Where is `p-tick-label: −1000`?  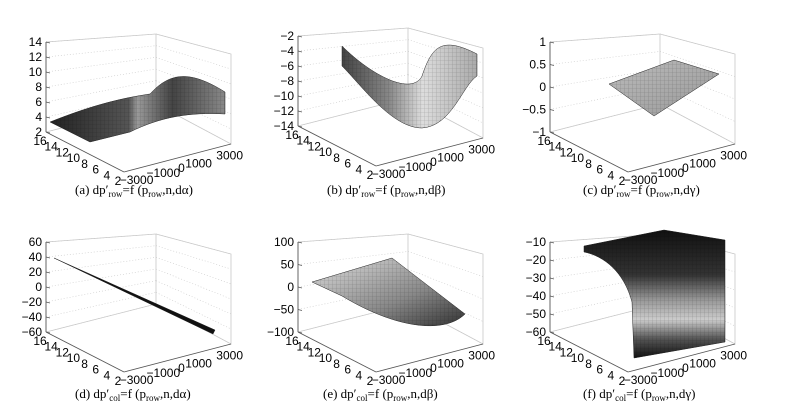 p-tick-label: −1000 is located at coordinates (415, 167).